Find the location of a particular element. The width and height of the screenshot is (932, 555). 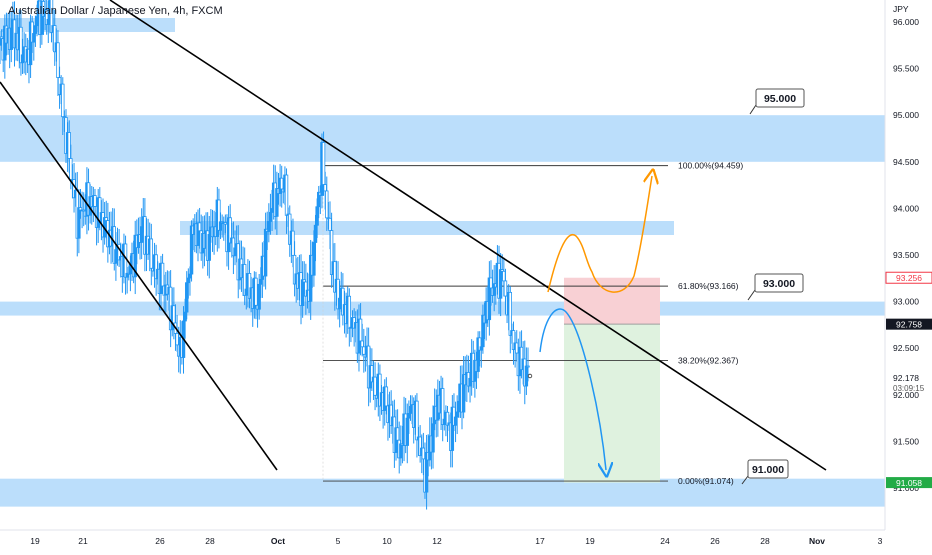

stop-price-badge is located at coordinates (908, 277).